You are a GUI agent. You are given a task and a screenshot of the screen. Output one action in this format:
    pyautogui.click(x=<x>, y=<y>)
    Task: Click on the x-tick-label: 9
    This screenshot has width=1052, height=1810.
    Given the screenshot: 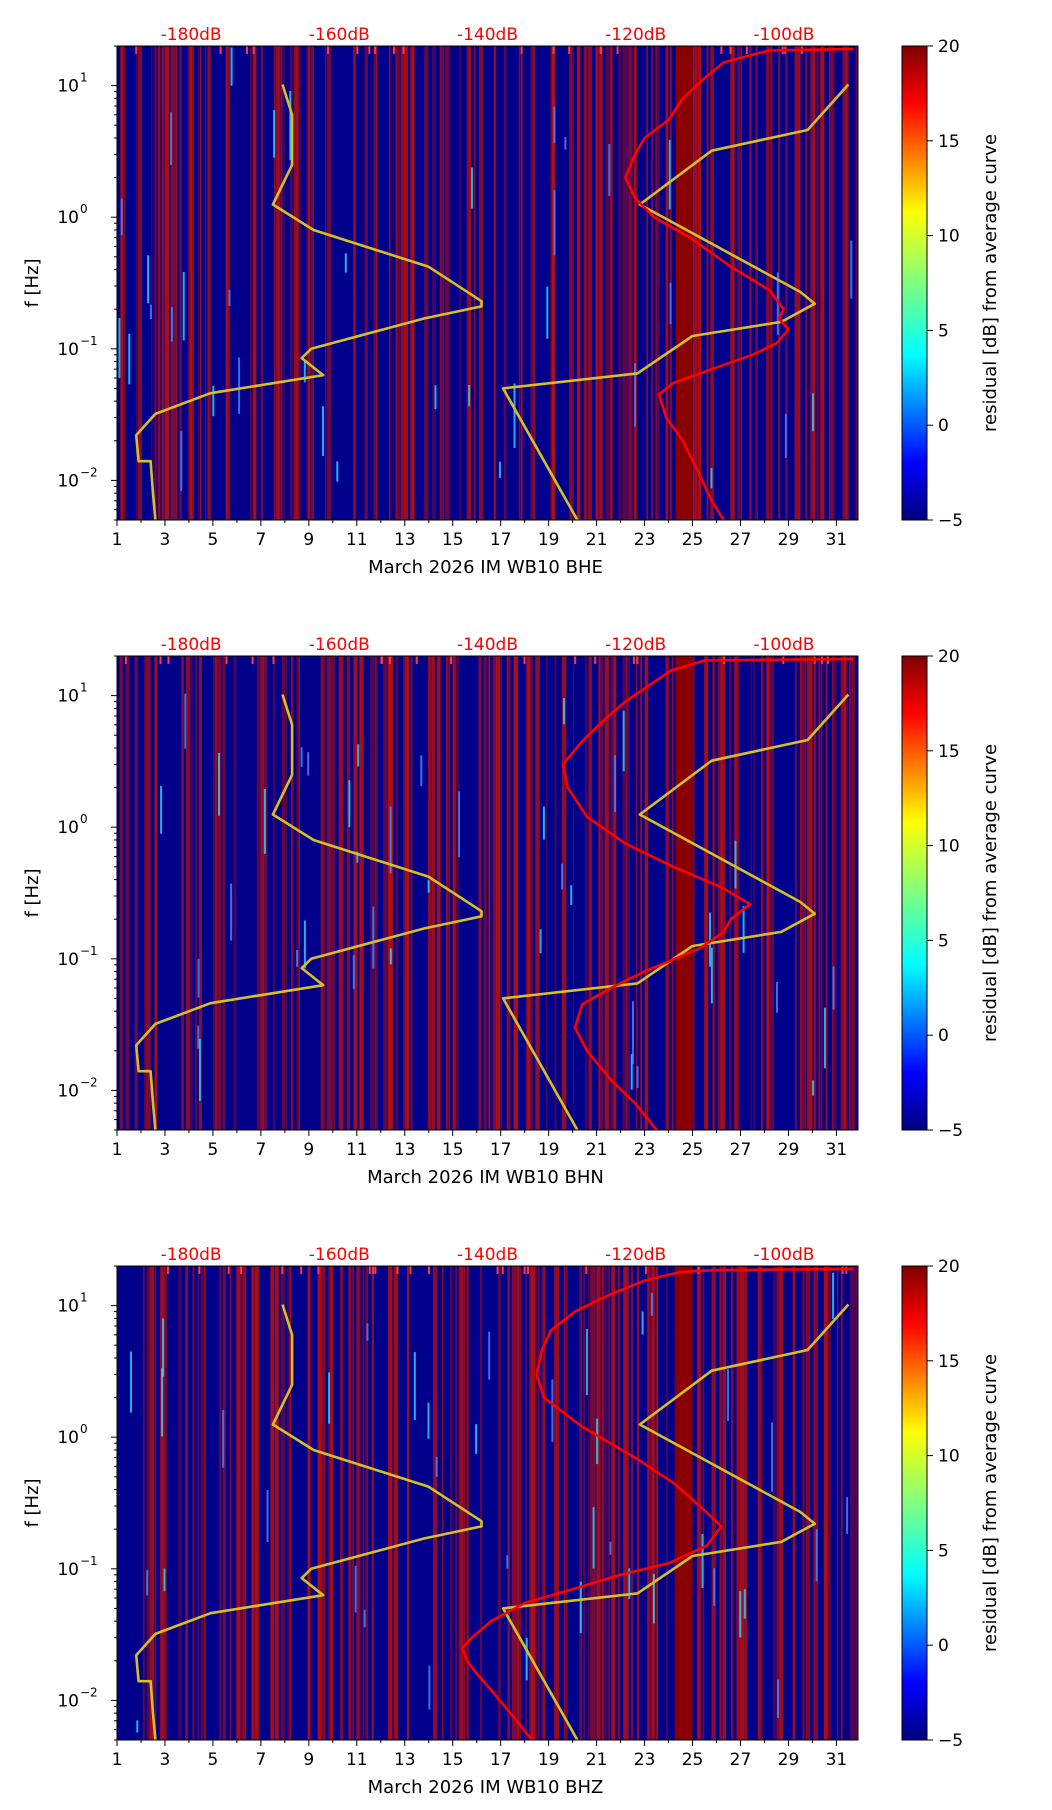 What is the action you would take?
    pyautogui.click(x=308, y=540)
    